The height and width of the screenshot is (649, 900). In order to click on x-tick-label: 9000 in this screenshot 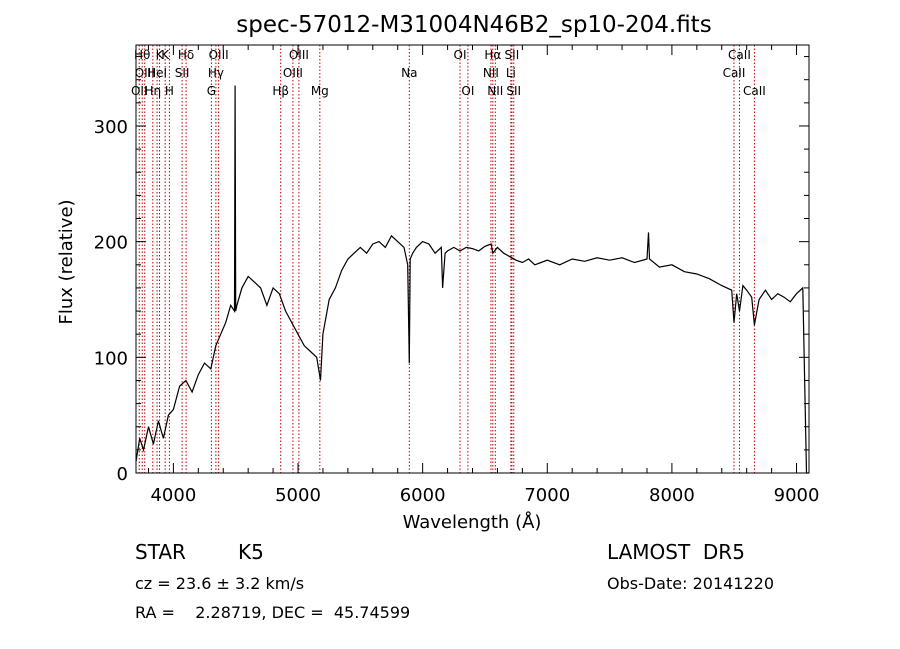, I will do `click(797, 495)`.